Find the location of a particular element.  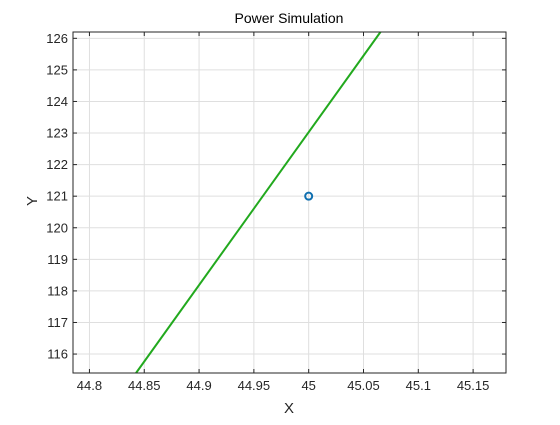

x-tick-label: 44.95 is located at coordinates (254, 385).